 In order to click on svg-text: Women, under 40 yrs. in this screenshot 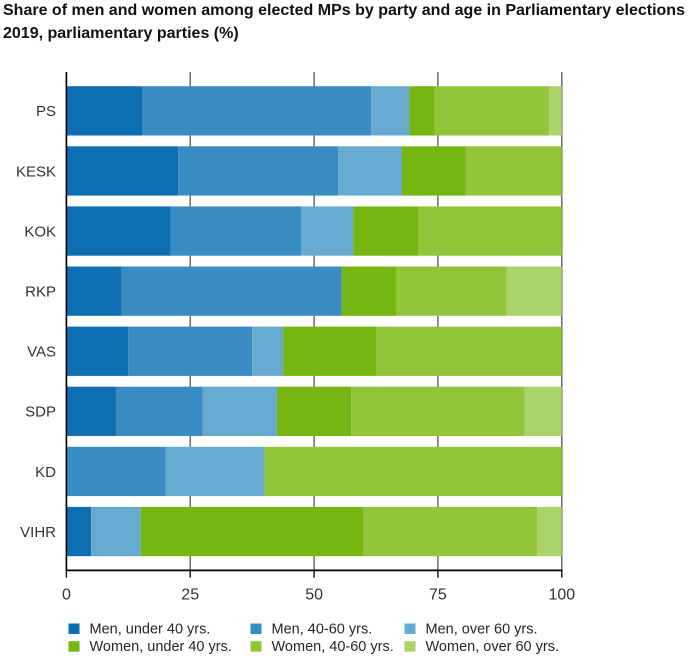, I will do `click(161, 647)`.